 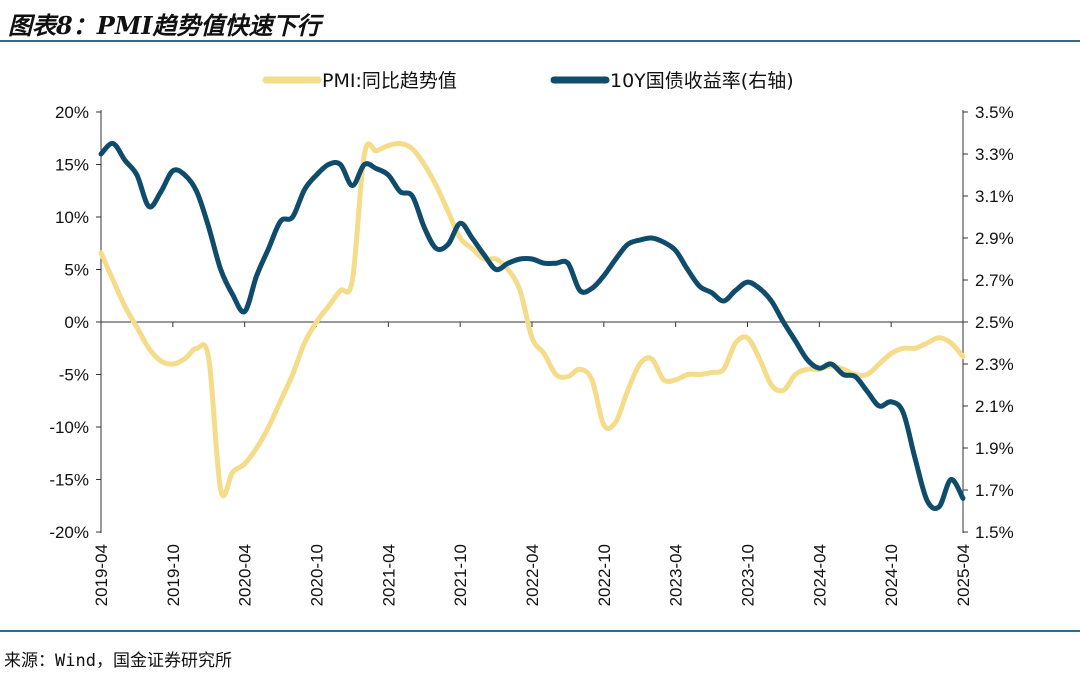 I want to click on right-tick-label: 3.5%, so click(x=994, y=112).